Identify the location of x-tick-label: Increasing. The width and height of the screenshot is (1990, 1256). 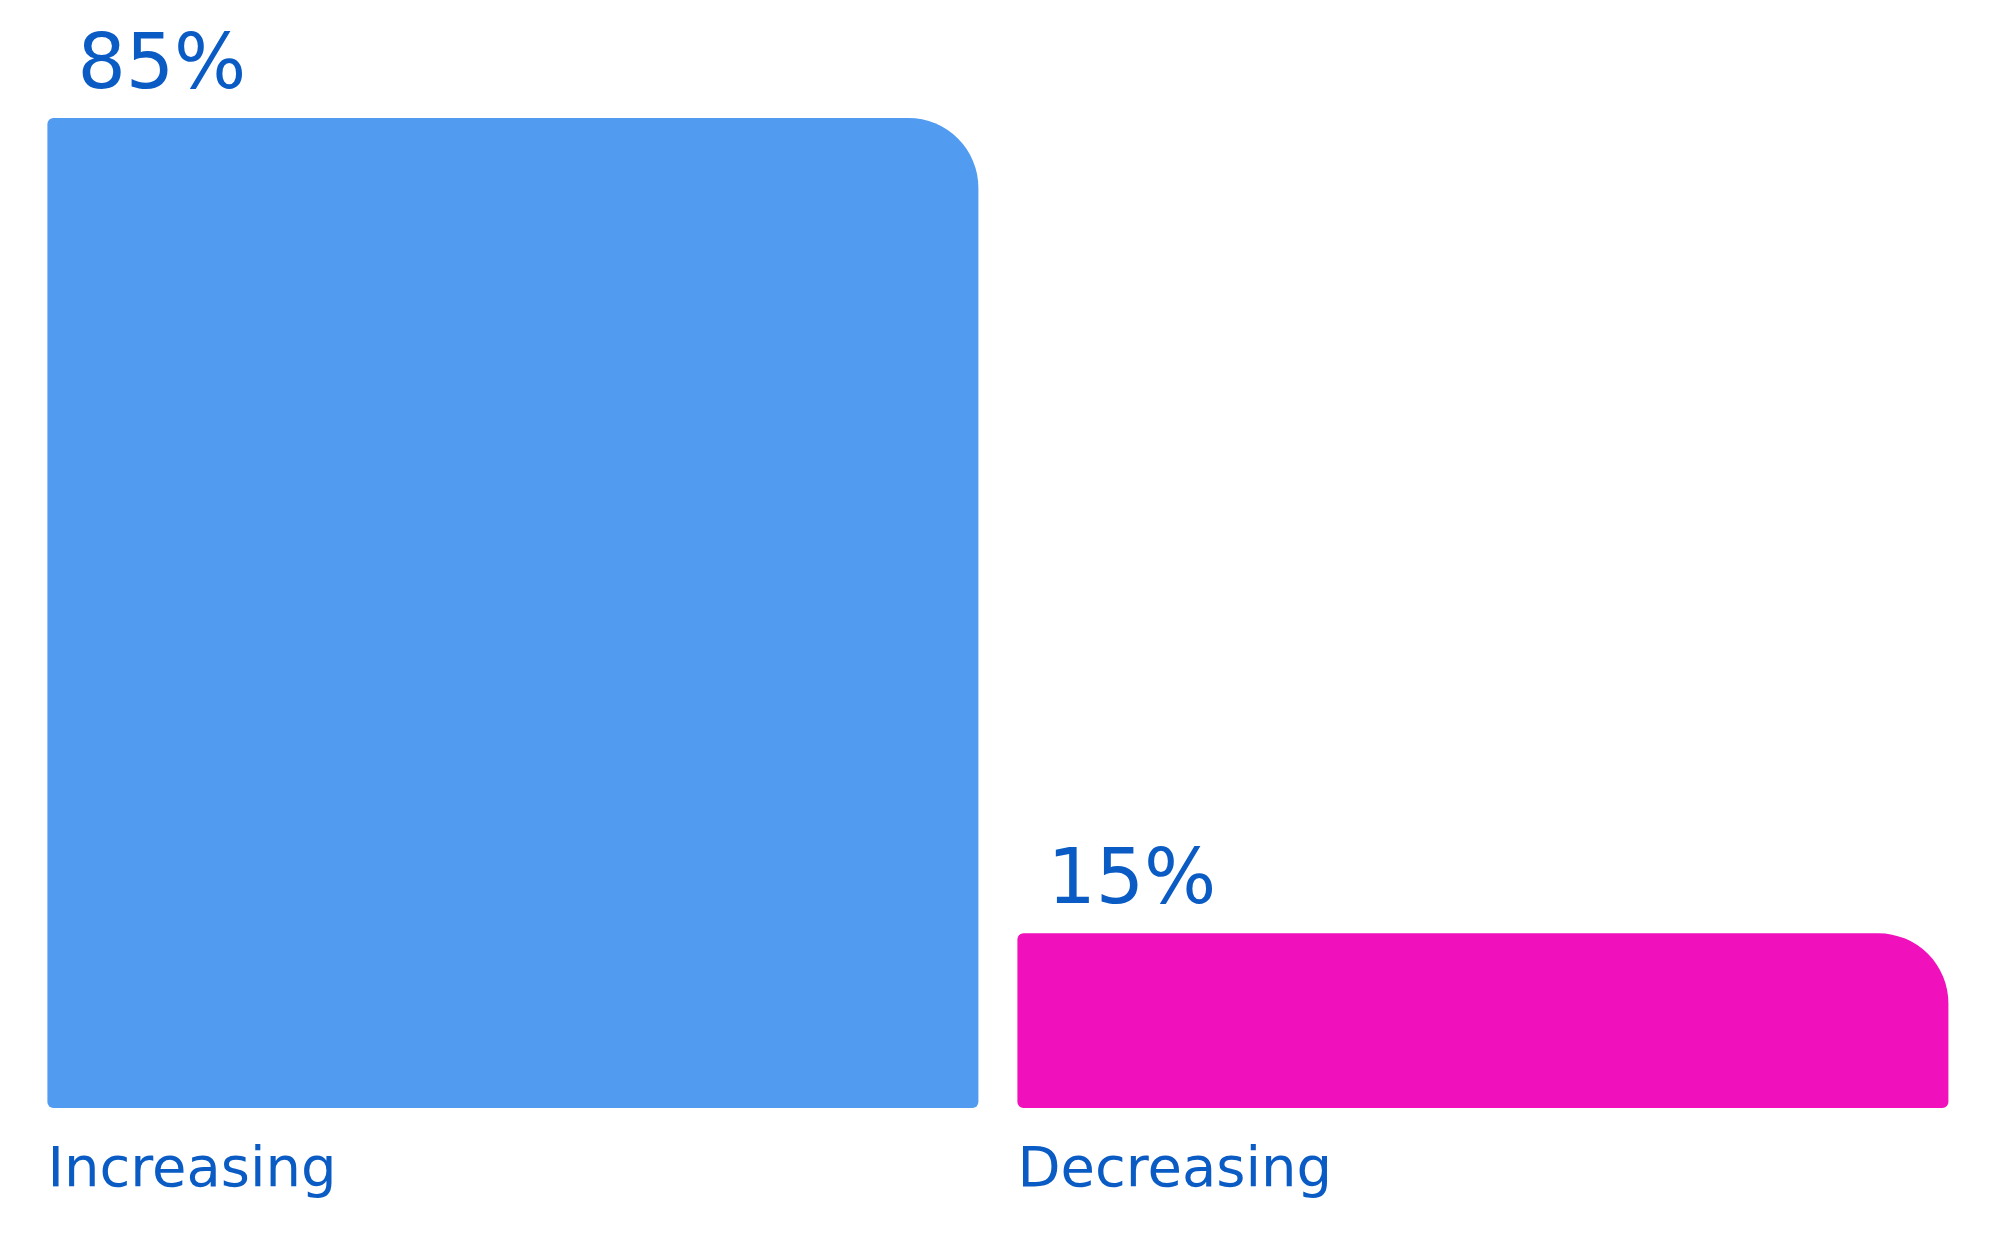
(192, 1166).